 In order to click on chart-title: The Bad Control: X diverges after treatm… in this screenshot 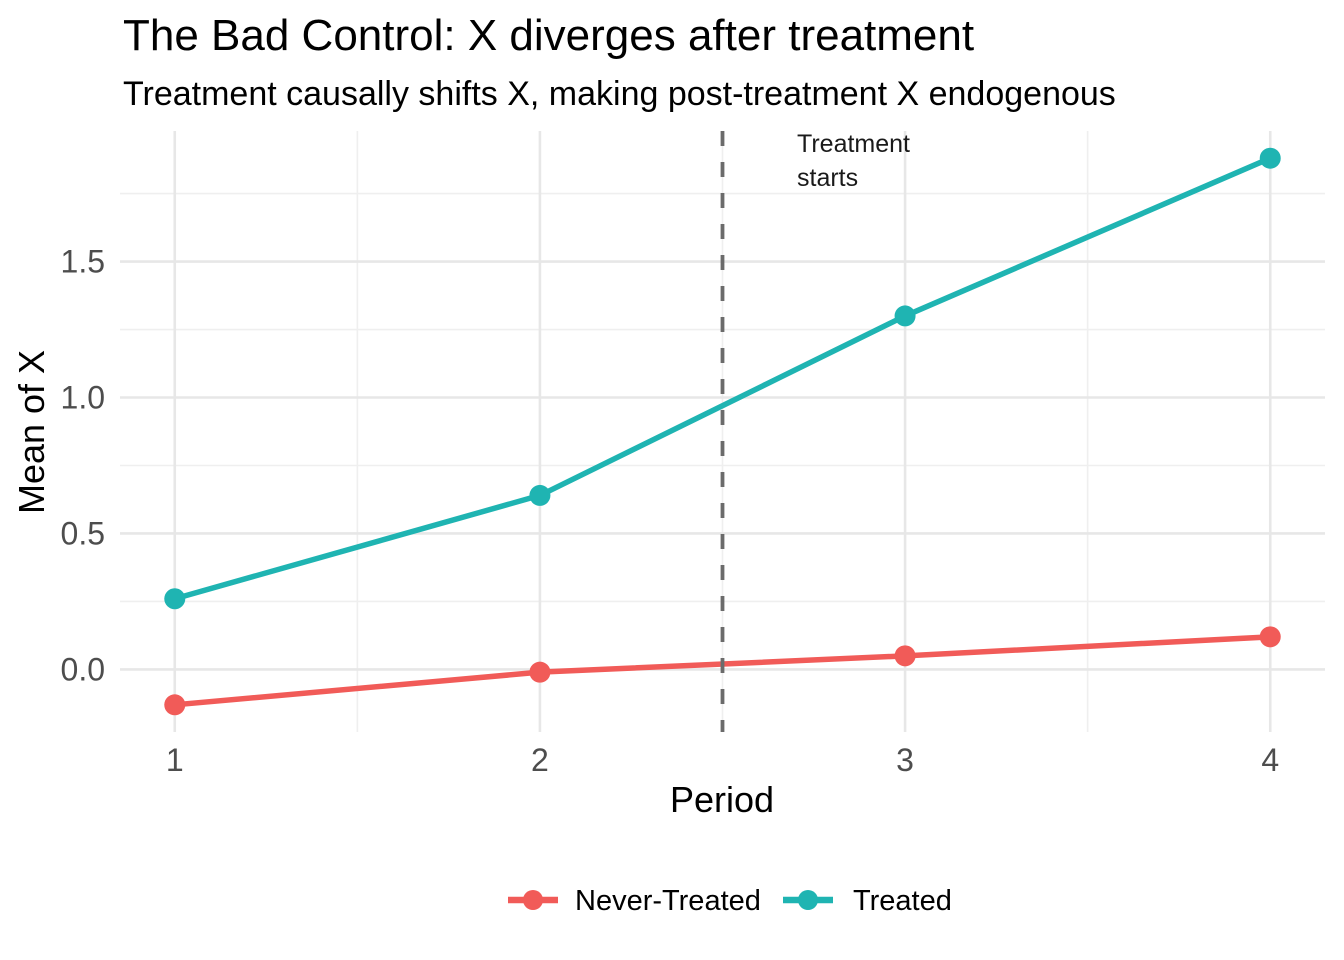, I will do `click(548, 35)`.